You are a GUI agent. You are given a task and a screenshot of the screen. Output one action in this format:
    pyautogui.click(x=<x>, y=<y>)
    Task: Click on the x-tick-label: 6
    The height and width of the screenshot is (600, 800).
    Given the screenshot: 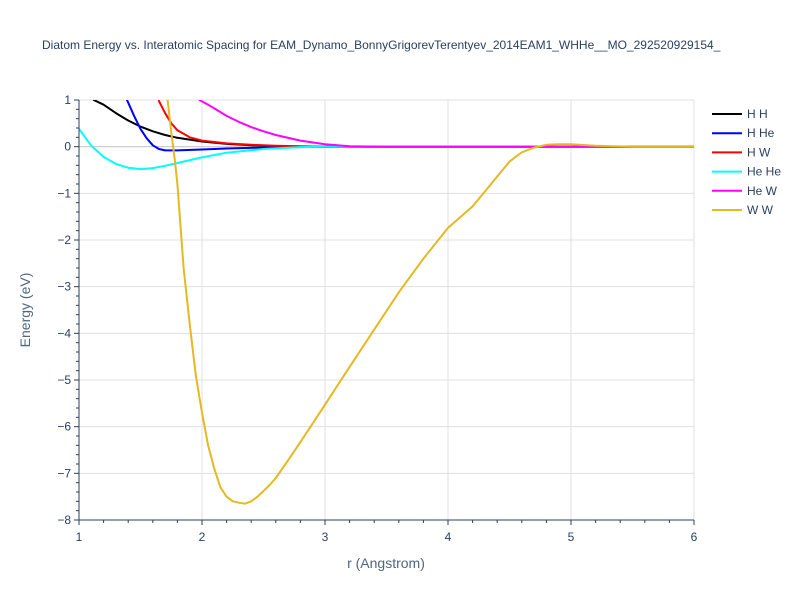 What is the action you would take?
    pyautogui.click(x=694, y=537)
    